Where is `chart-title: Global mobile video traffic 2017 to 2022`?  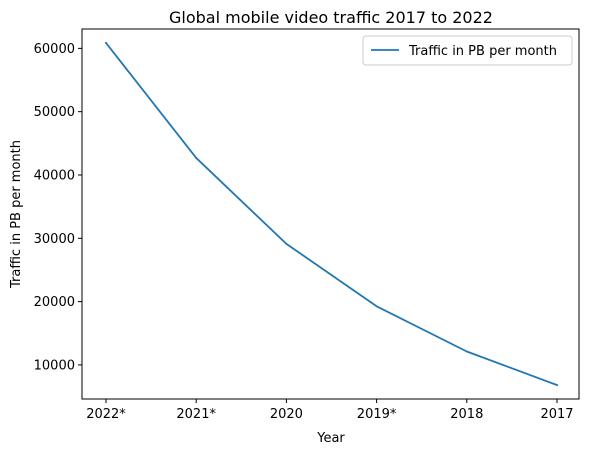
chart-title: Global mobile video traffic 2017 to 2022 is located at coordinates (331, 17).